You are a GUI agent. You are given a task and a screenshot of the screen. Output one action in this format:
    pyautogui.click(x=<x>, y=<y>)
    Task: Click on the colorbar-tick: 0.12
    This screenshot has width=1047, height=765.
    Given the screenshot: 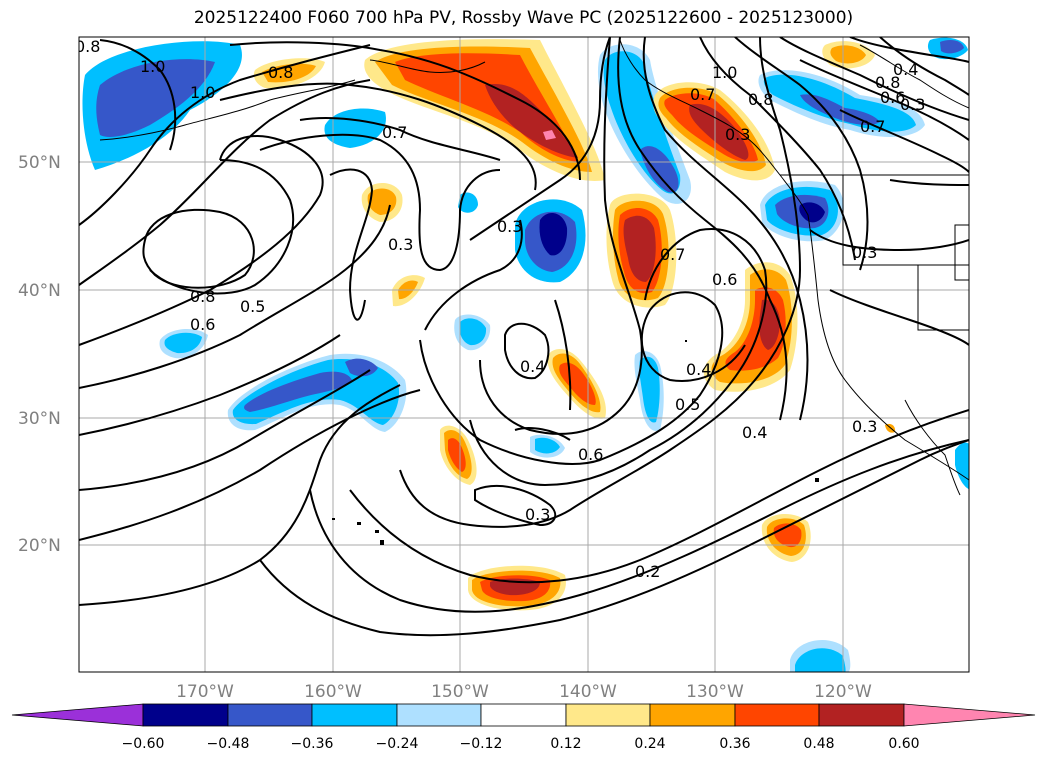 What is the action you would take?
    pyautogui.click(x=565, y=744)
    